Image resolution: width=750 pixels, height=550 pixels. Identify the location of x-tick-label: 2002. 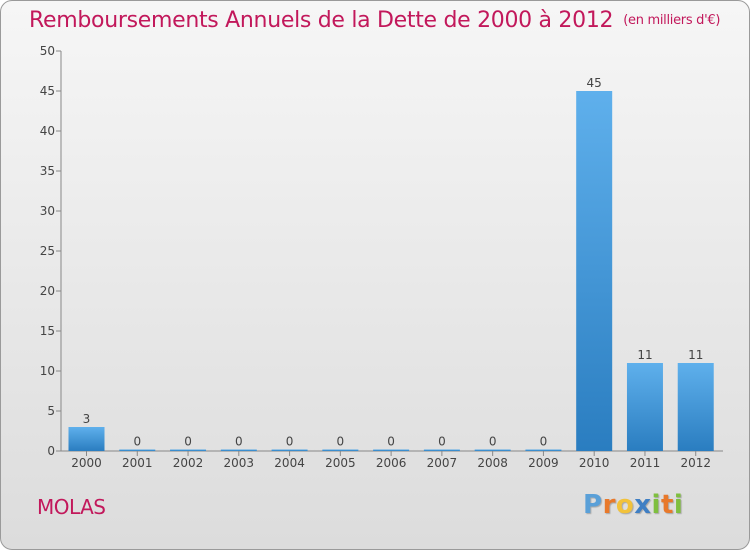
(188, 463).